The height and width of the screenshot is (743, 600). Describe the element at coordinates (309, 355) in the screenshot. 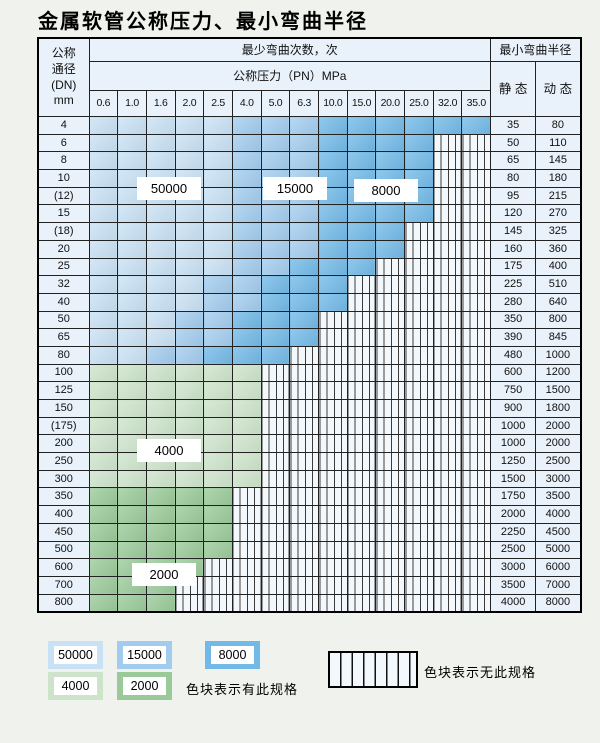

I see `table-row: 80 480 1000` at that location.